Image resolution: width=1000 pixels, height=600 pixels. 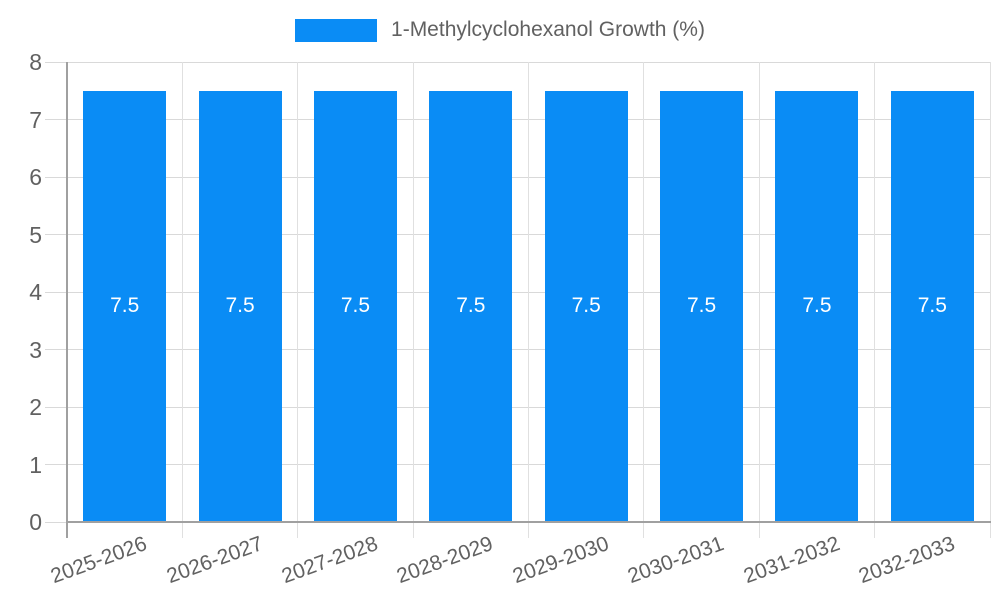 I want to click on y-tick-label: 4, so click(x=35, y=292).